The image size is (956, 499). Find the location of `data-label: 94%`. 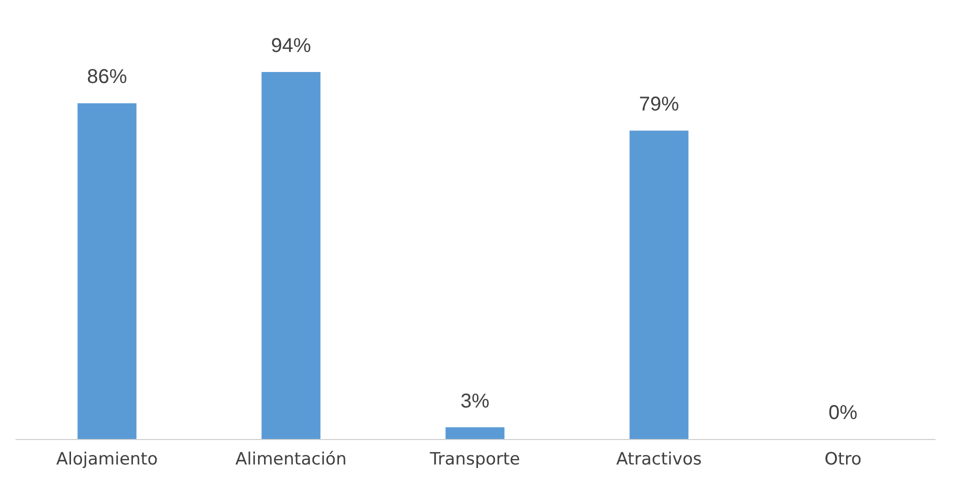

data-label: 94% is located at coordinates (291, 46).